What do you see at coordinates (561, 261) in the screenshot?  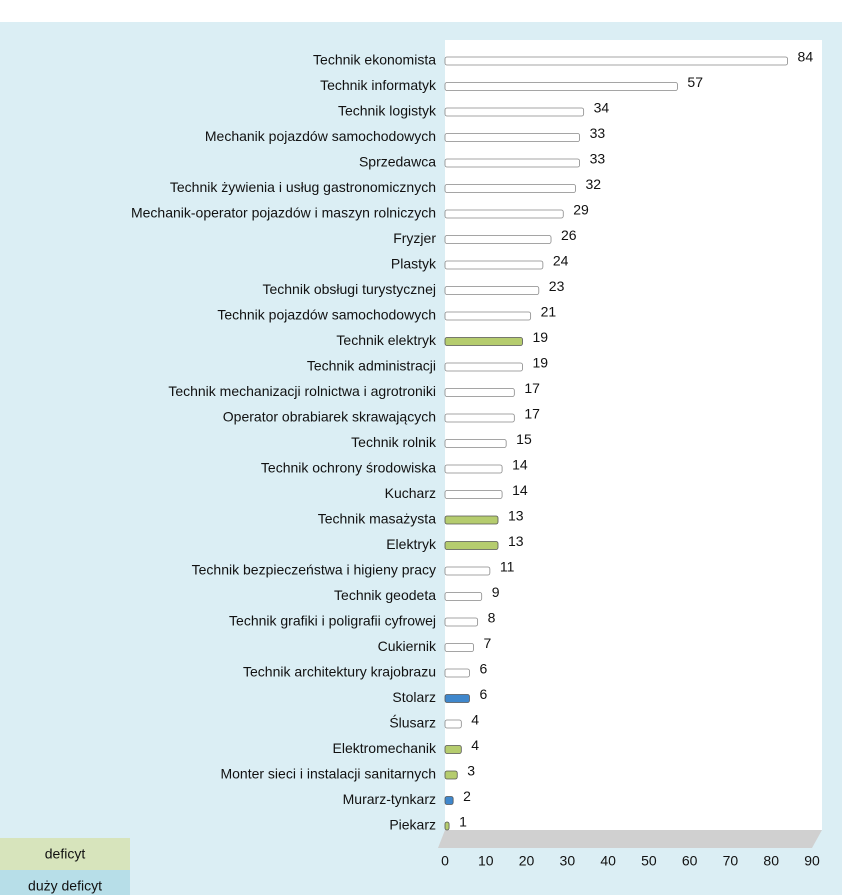 I see `value-label: 24` at bounding box center [561, 261].